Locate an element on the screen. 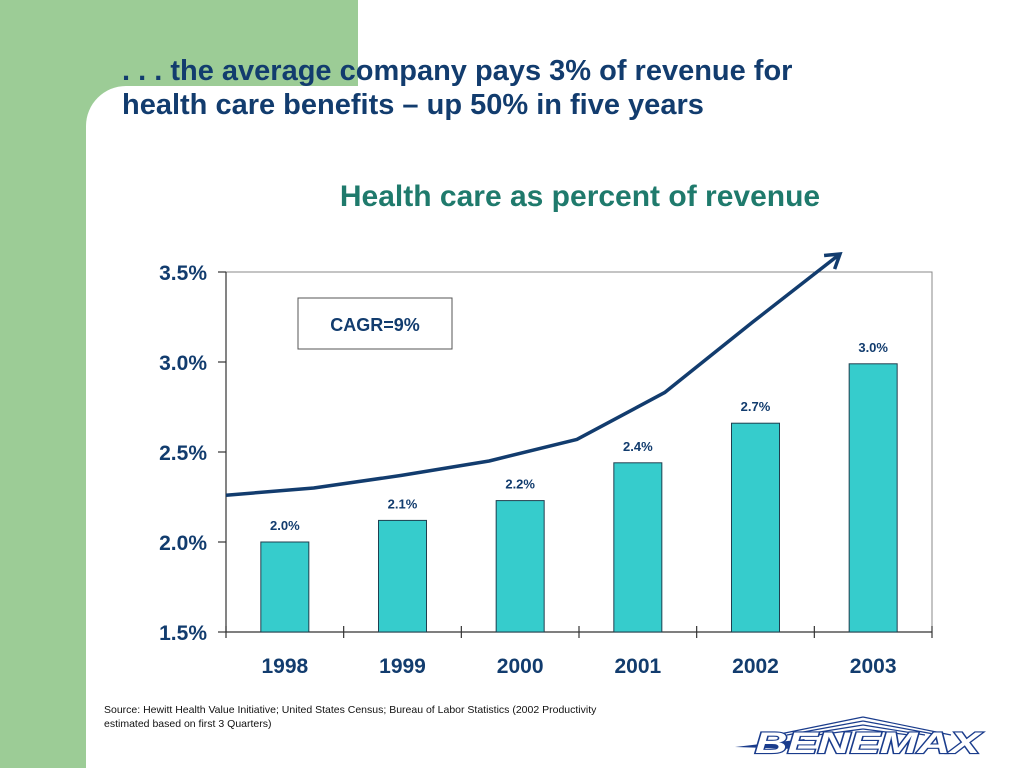 This screenshot has width=1024, height=768. benemax-logo: BENEMAX is located at coordinates (859, 738).